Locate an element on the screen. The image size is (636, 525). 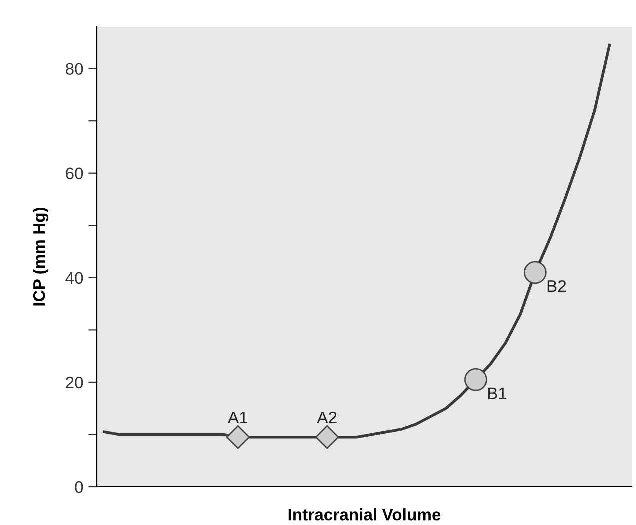
y-tick-label: 40 is located at coordinates (75, 278).